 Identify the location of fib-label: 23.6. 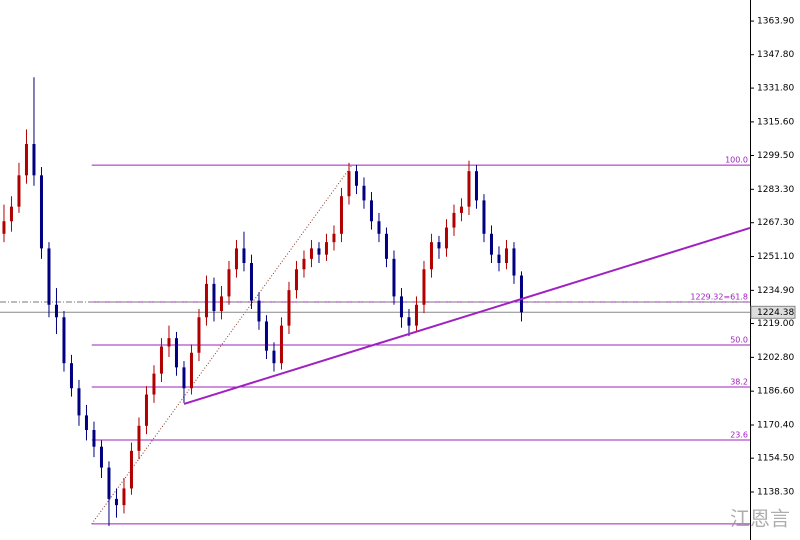
(739, 435).